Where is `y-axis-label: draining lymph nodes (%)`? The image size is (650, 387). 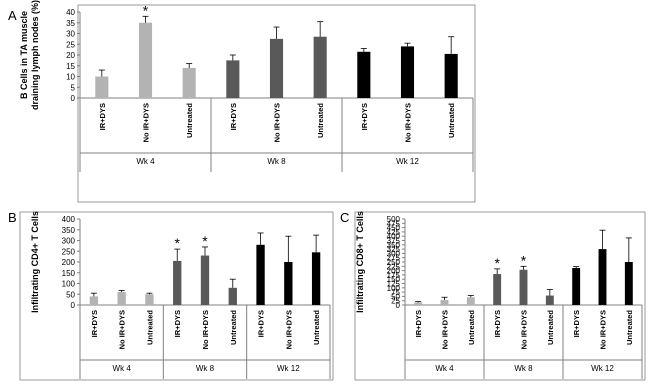 y-axis-label: draining lymph nodes (%) is located at coordinates (35, 55).